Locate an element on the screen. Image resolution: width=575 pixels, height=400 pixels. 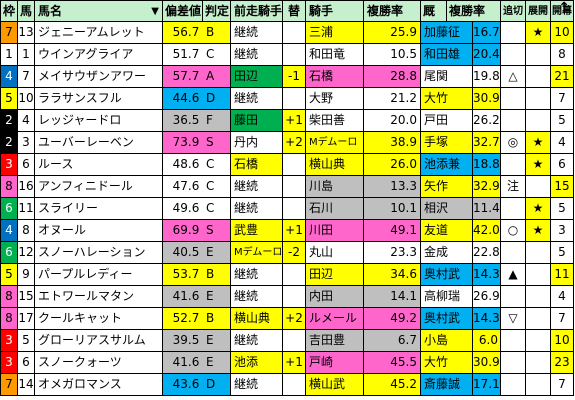
table-row: 3 6 ルース 48.6 C 石橋 横山典 26.0 池添兼 18.8 ★ 6 is located at coordinates (287, 165).